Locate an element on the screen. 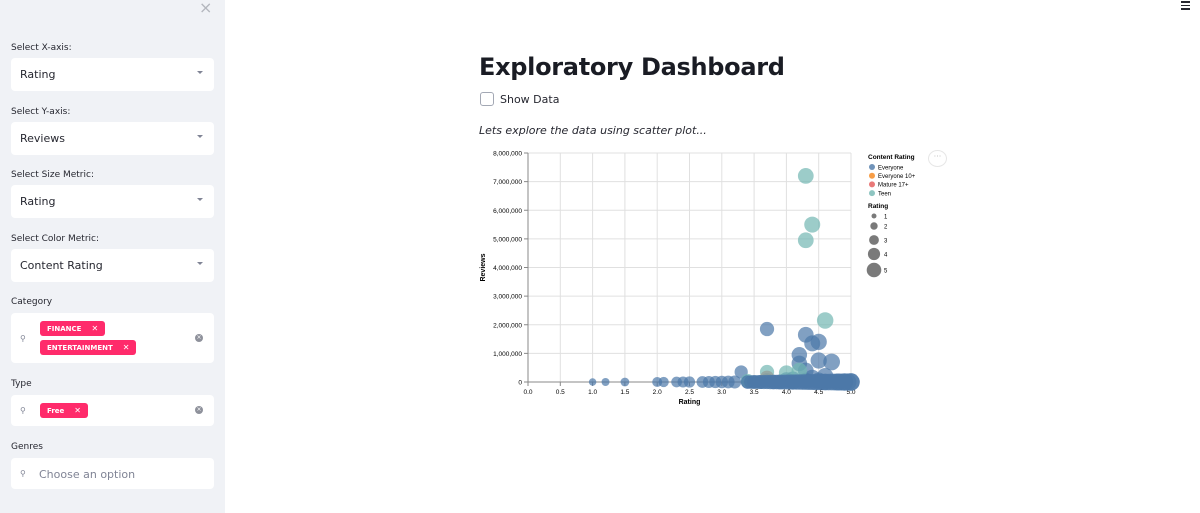 The height and width of the screenshot is (513, 1200). svg-text: 5 is located at coordinates (886, 271).